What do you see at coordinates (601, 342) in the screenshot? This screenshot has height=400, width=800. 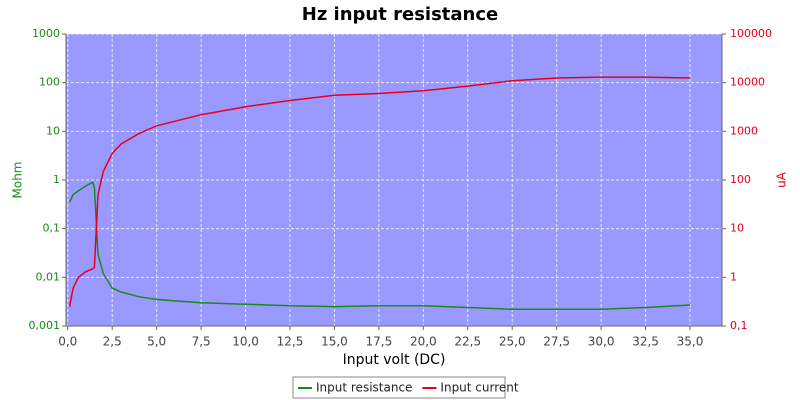 I see `x-tick-label: 30,0` at bounding box center [601, 342].